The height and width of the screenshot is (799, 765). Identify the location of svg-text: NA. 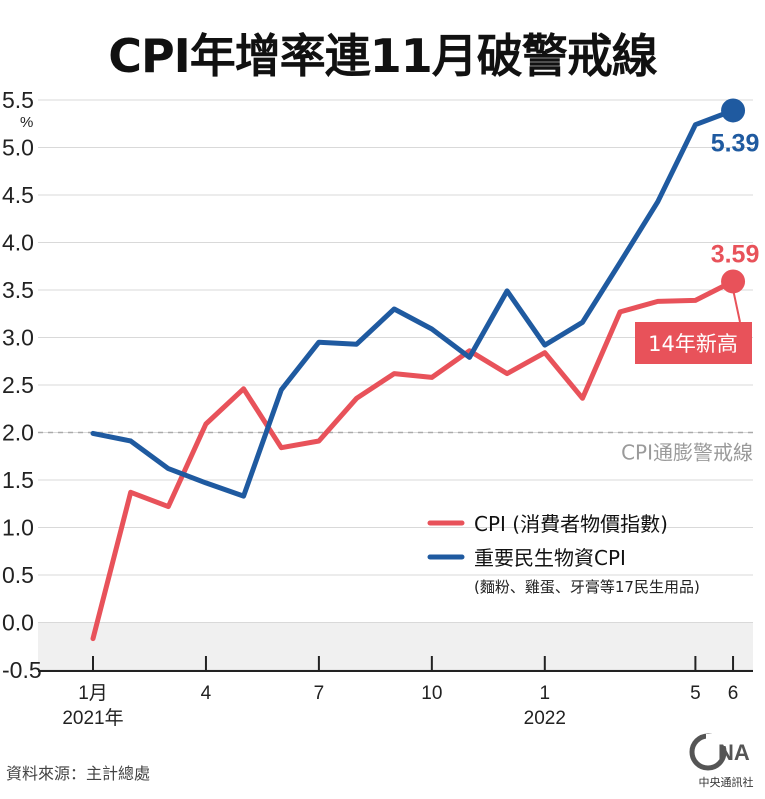
(734, 752).